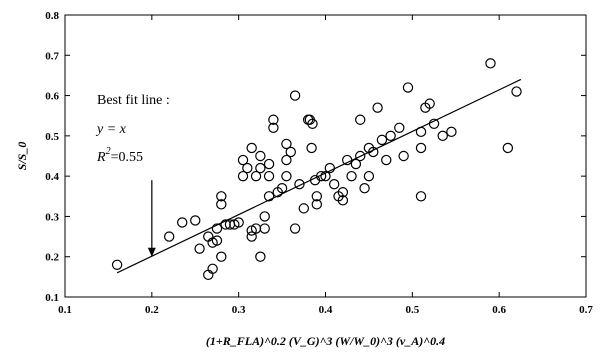 This screenshot has height=361, width=601. I want to click on x-tick-label: 0.1, so click(65, 310).